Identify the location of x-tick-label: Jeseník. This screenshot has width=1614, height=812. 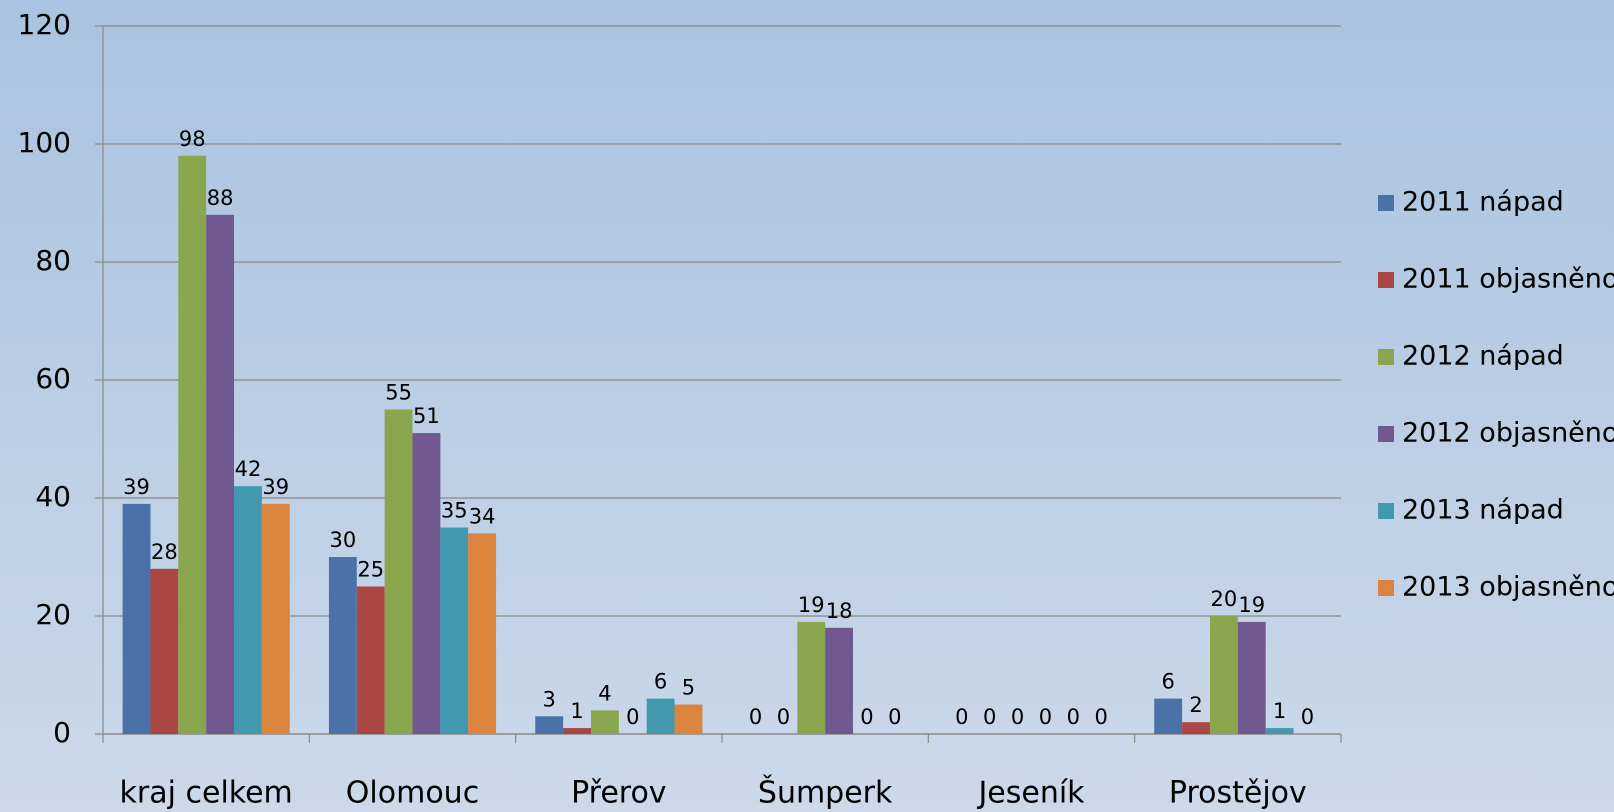
(1030, 793).